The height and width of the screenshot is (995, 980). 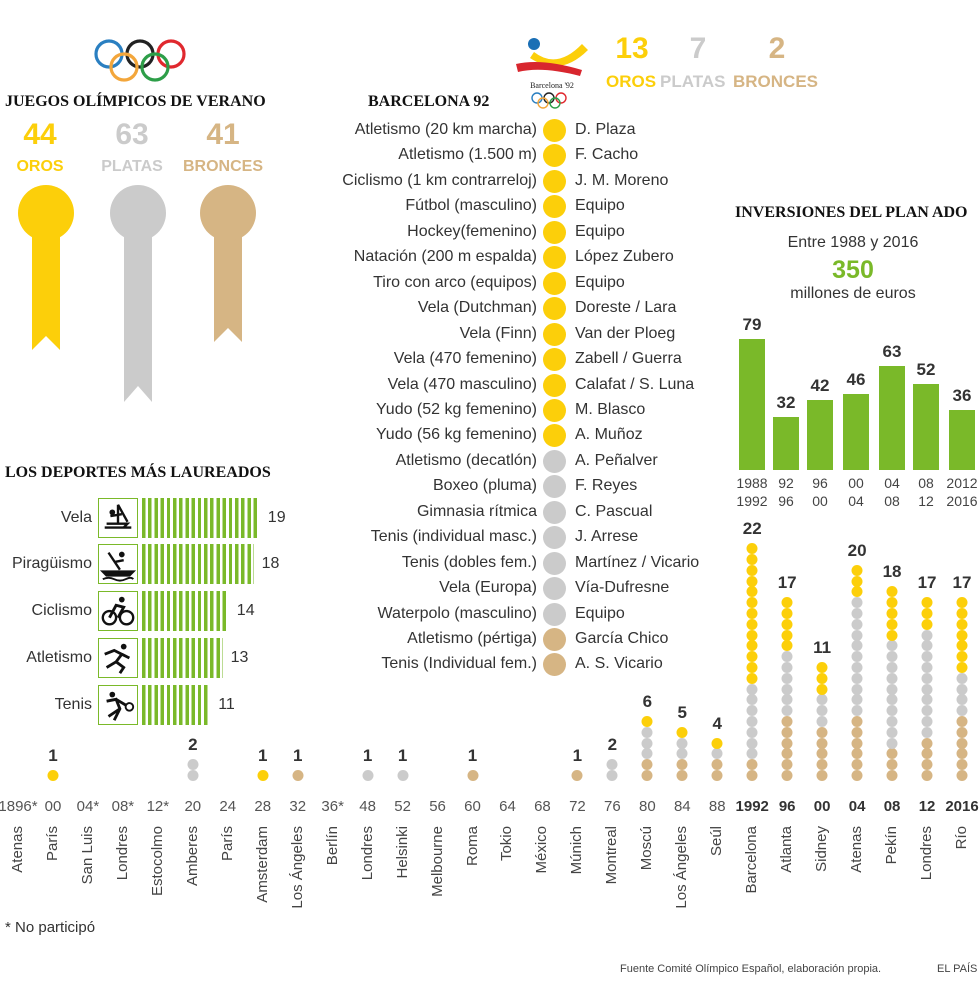 I want to click on medal-sport: Vela (Dutchman), so click(x=477, y=308).